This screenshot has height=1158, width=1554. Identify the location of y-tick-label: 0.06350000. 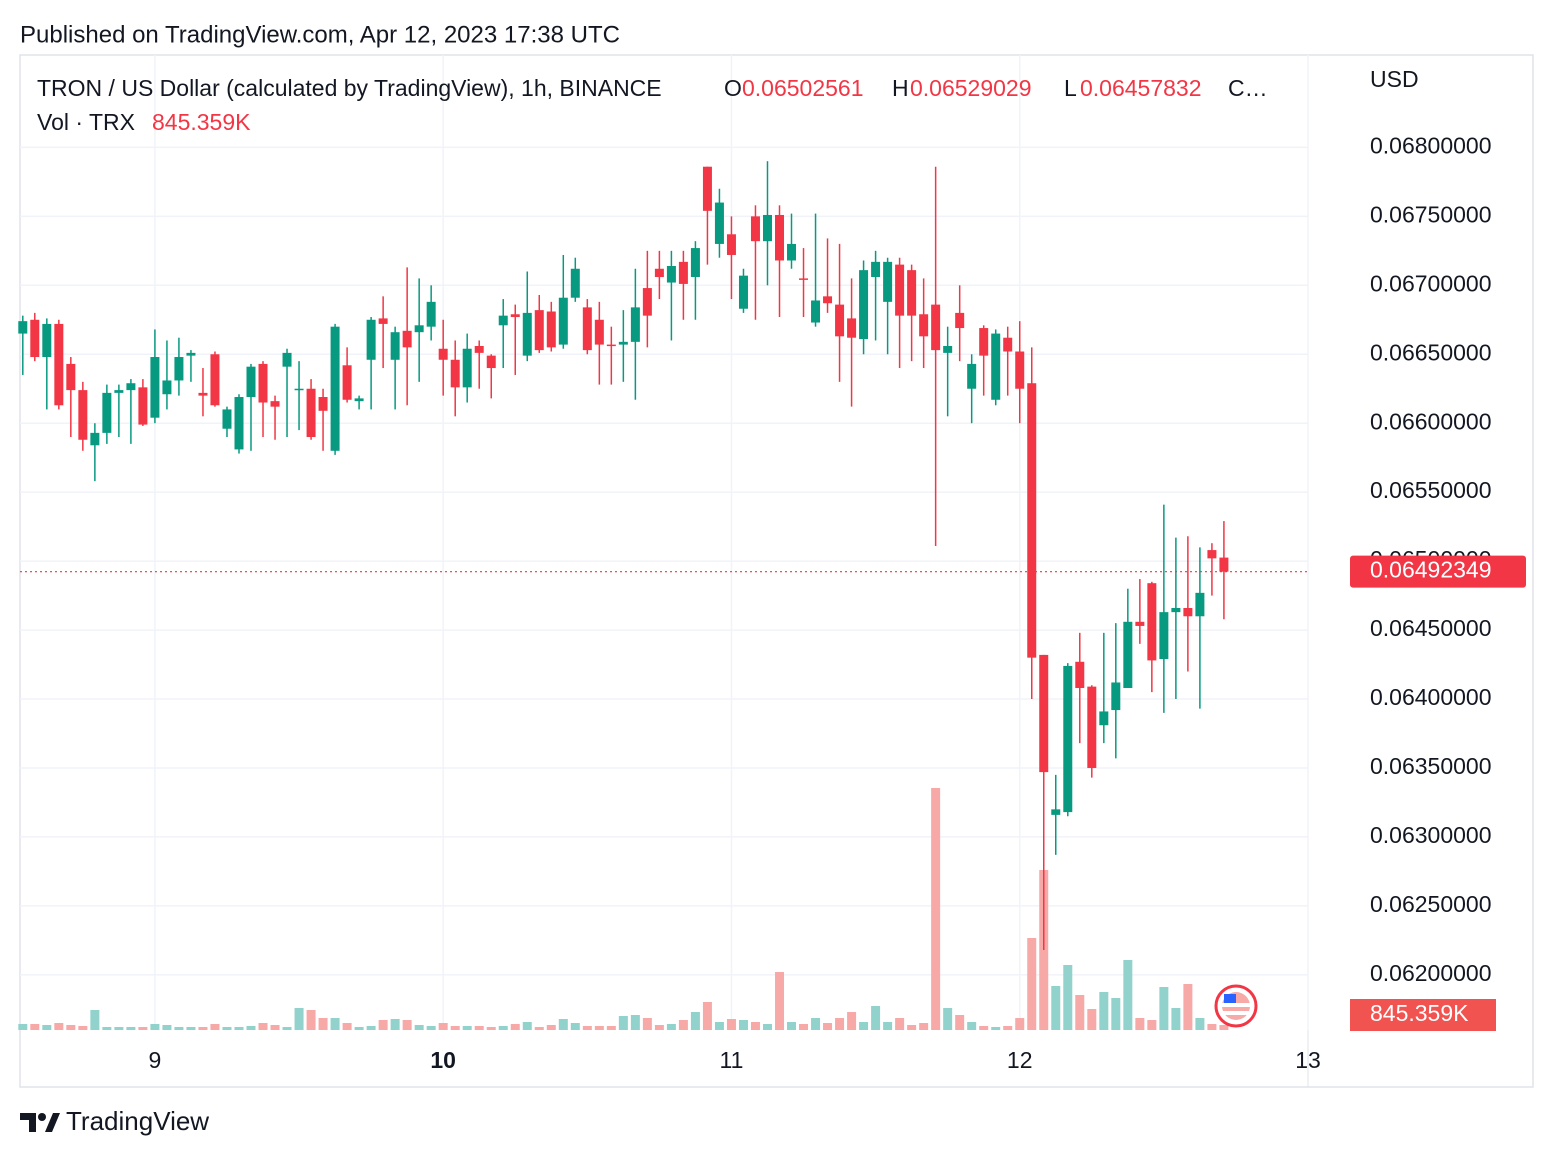
(1431, 766).